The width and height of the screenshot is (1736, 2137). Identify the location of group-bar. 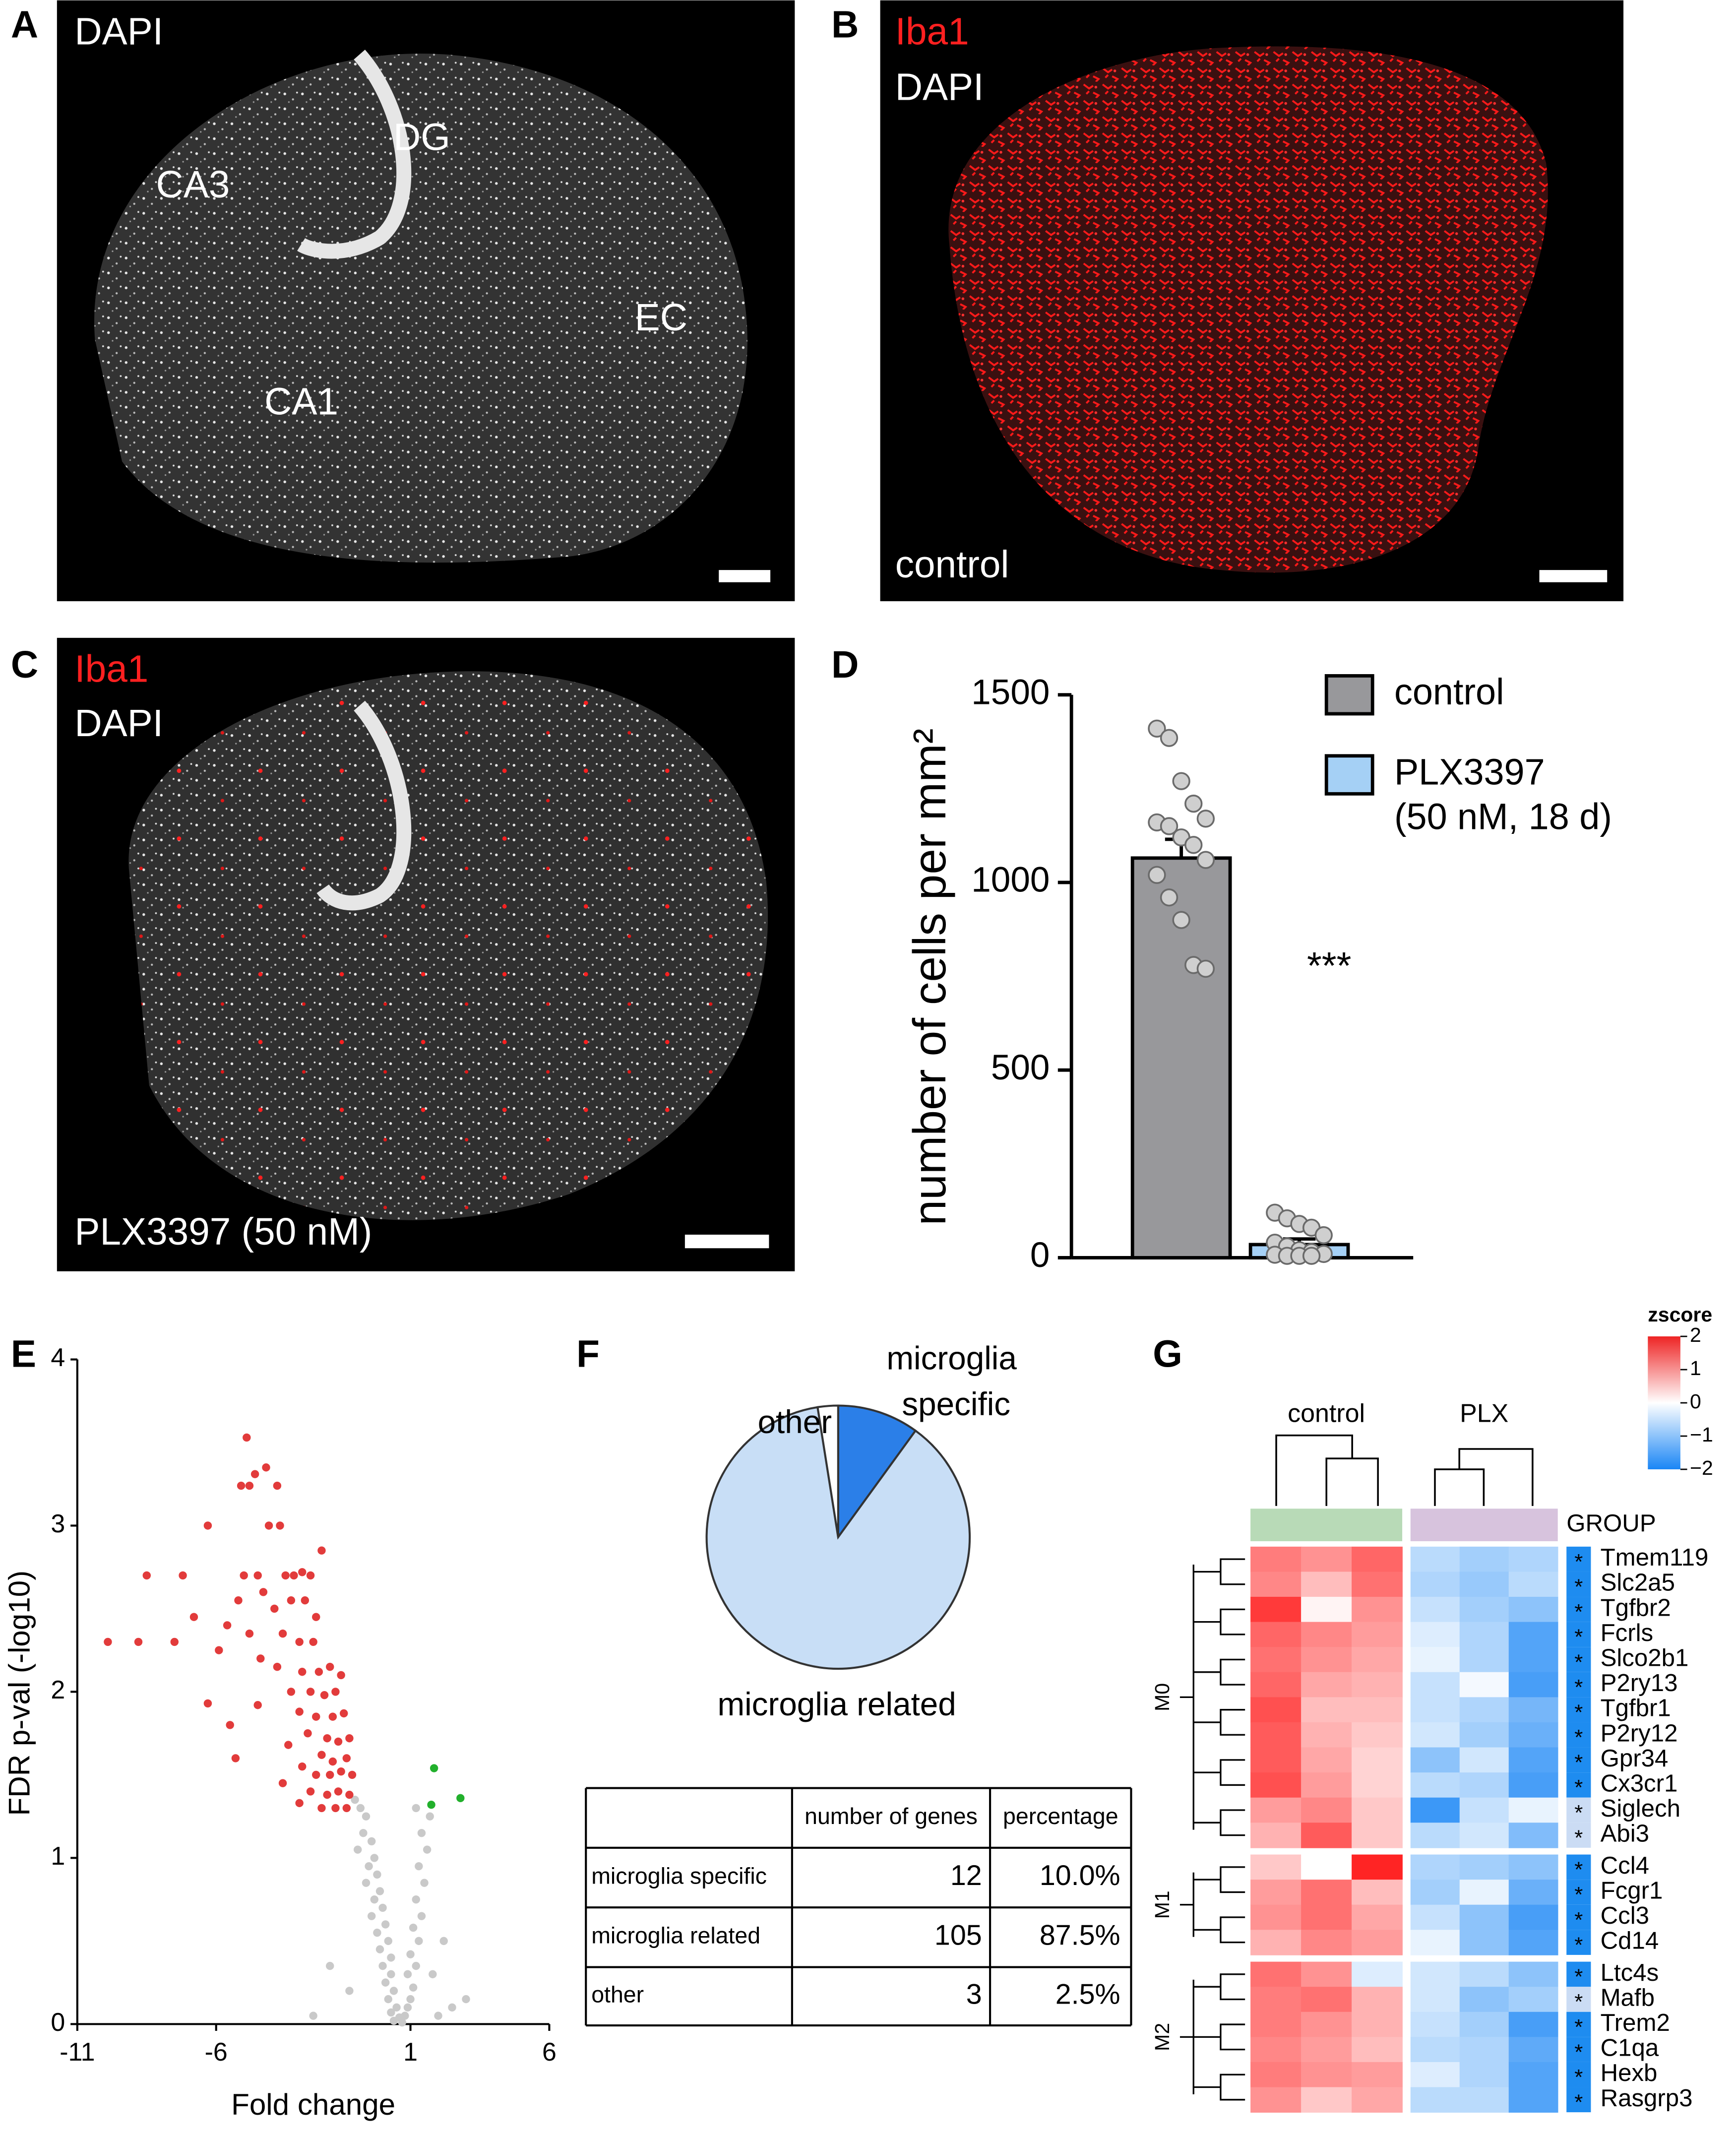
(1326, 1524).